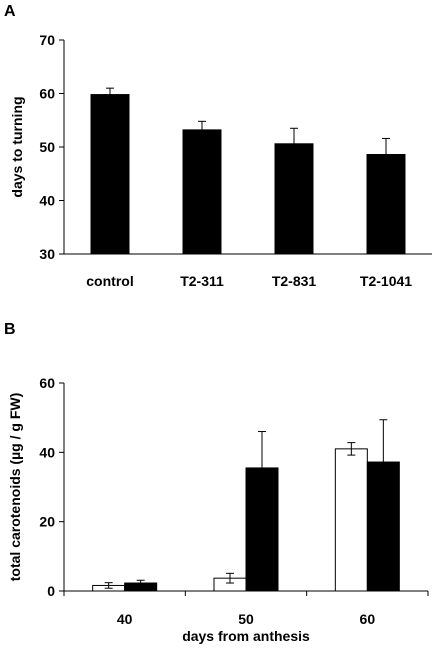  I want to click on y-tick-label: 0, so click(51, 591).